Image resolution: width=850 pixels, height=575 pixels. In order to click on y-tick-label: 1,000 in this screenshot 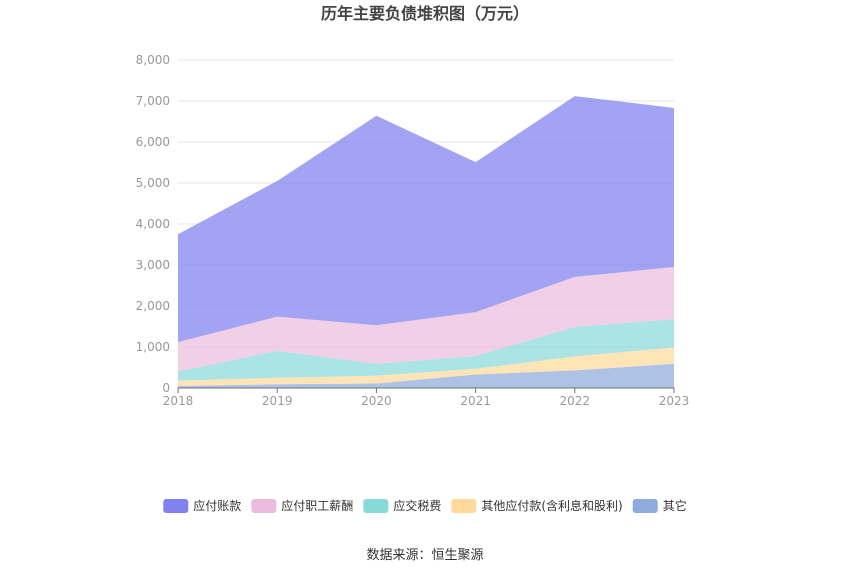, I will do `click(153, 347)`.